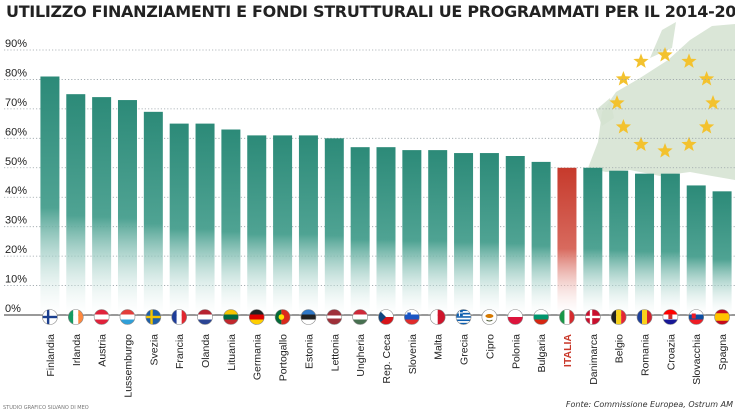 Image resolution: width=735 pixels, height=416 pixels. I want to click on estonia-flag-icon, so click(308, 317).